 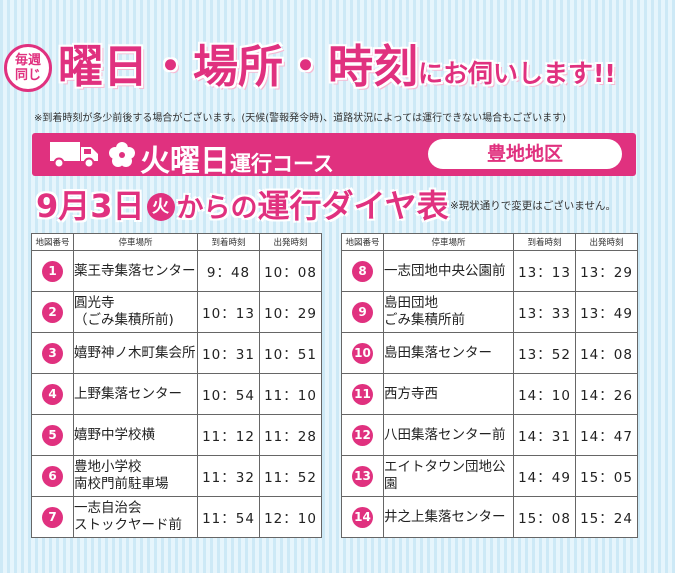 What do you see at coordinates (228, 476) in the screenshot?
I see `arrival-time: 11：32` at bounding box center [228, 476].